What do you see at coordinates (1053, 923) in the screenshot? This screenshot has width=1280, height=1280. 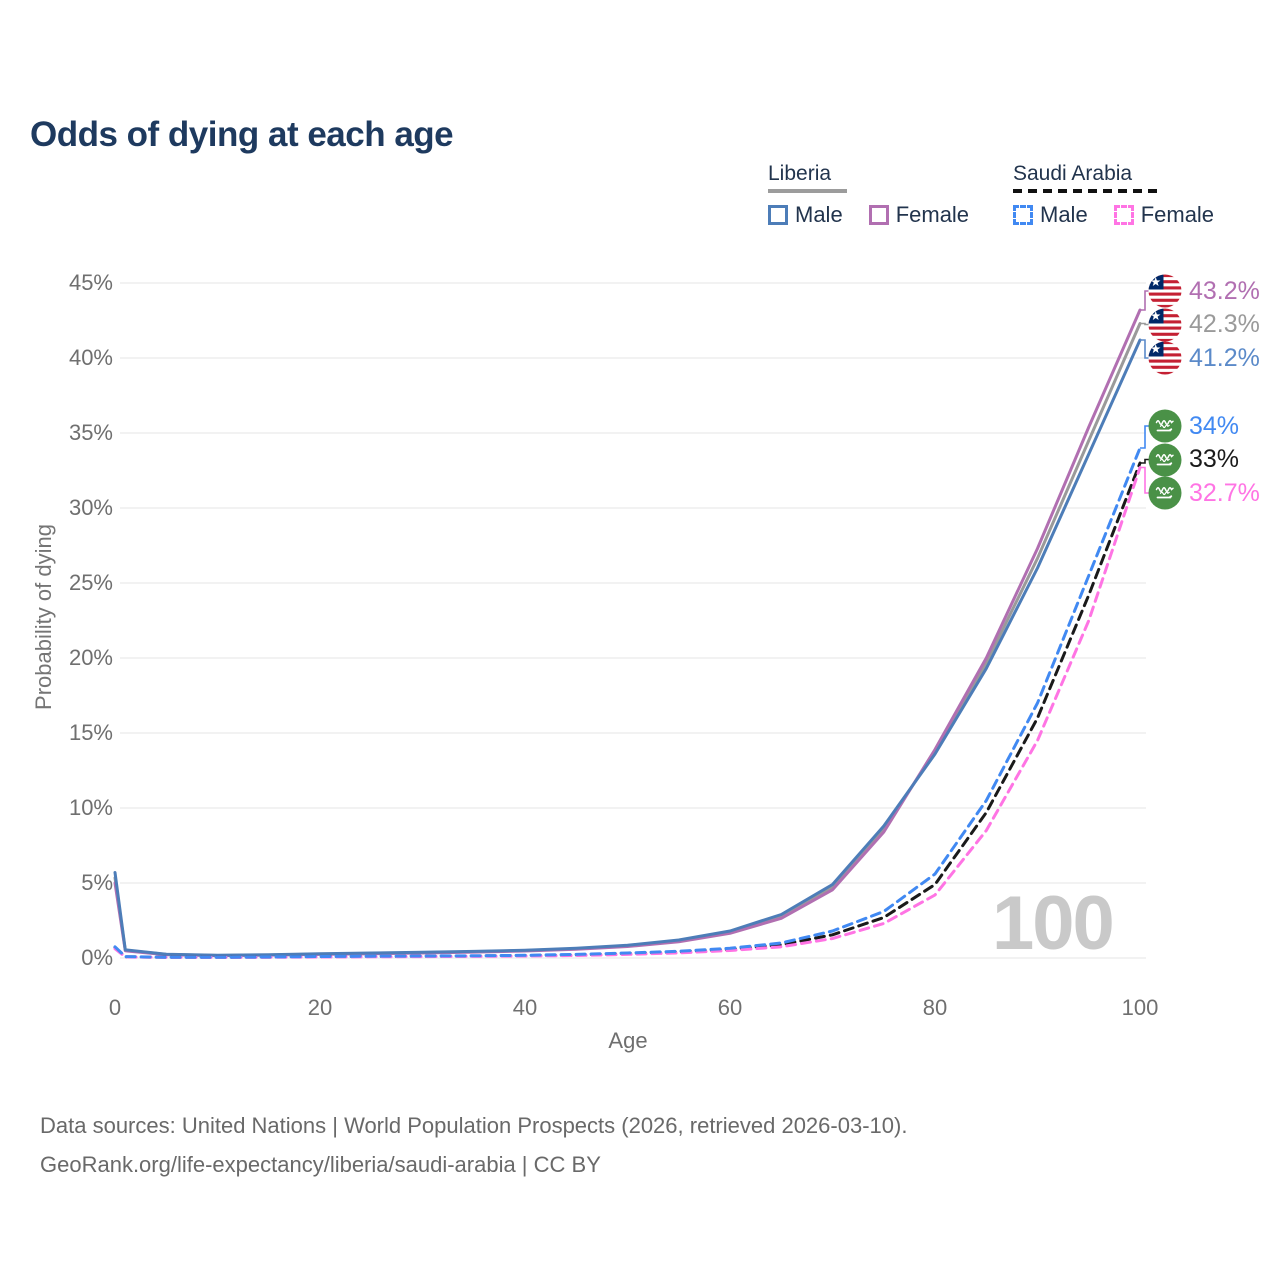 I see `age-watermark: 100` at bounding box center [1053, 923].